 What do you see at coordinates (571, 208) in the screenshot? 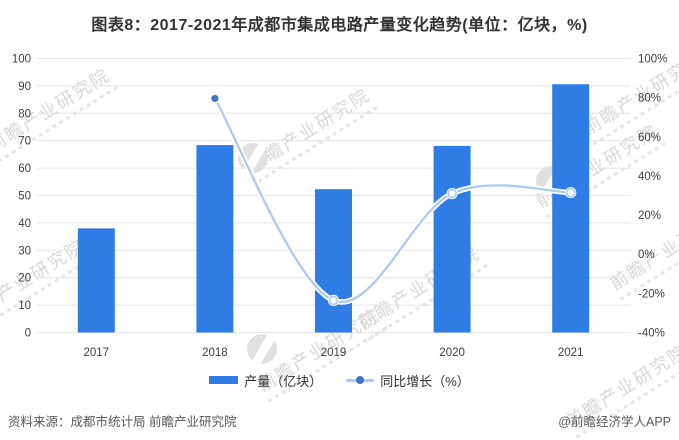
I see `bar-2021` at bounding box center [571, 208].